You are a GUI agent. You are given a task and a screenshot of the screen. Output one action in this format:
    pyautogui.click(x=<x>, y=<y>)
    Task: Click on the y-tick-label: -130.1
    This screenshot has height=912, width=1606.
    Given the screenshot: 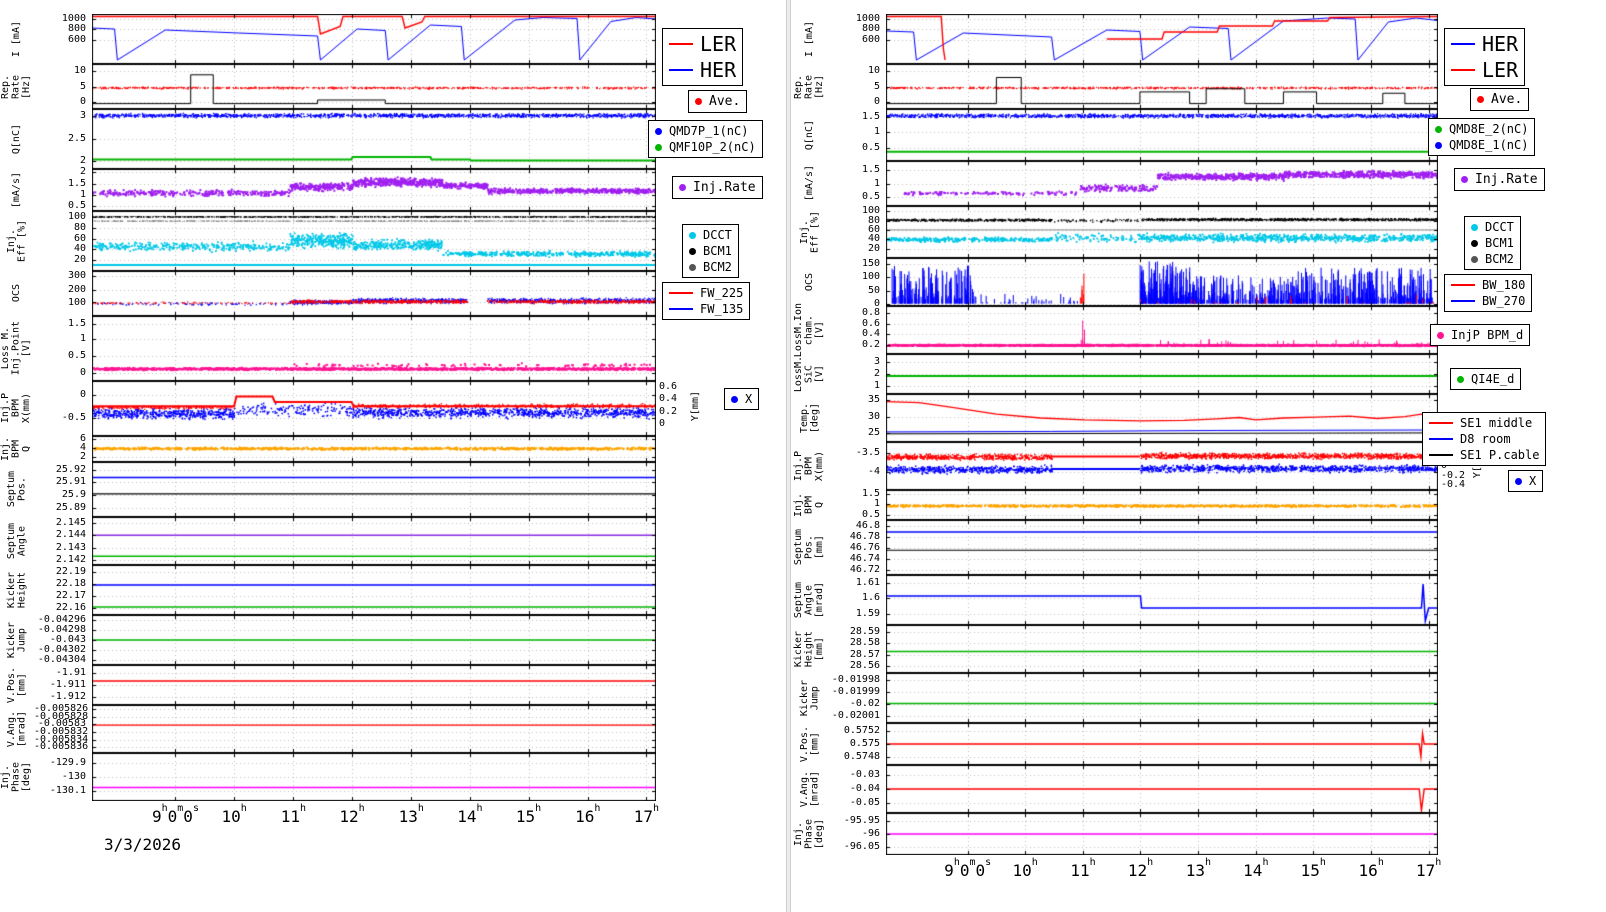 What is the action you would take?
    pyautogui.click(x=67, y=791)
    